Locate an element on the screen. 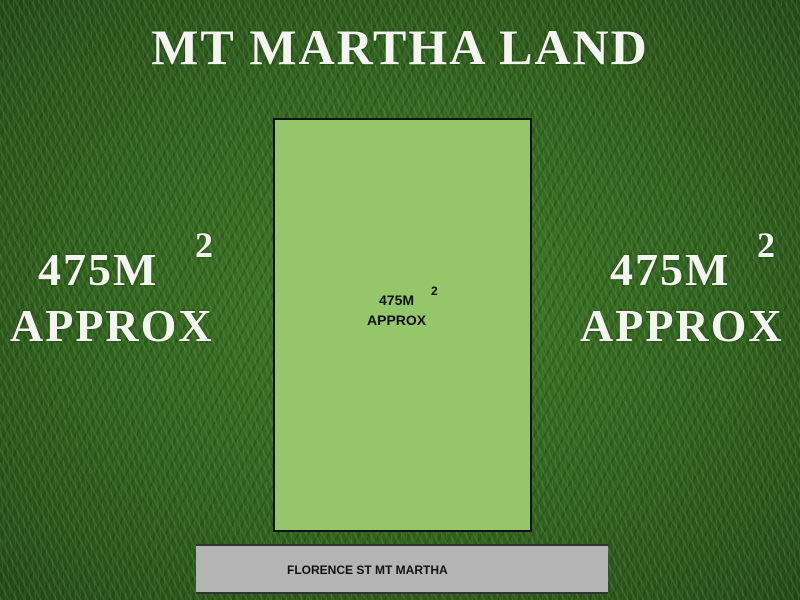 The height and width of the screenshot is (600, 800). street-bar: FLORENCE ST MT MARTHA is located at coordinates (402, 569).